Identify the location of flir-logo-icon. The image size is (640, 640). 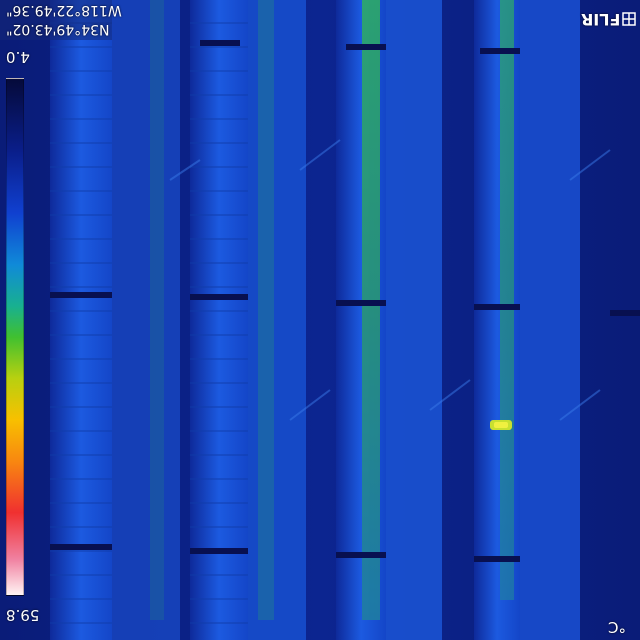
(629, 19).